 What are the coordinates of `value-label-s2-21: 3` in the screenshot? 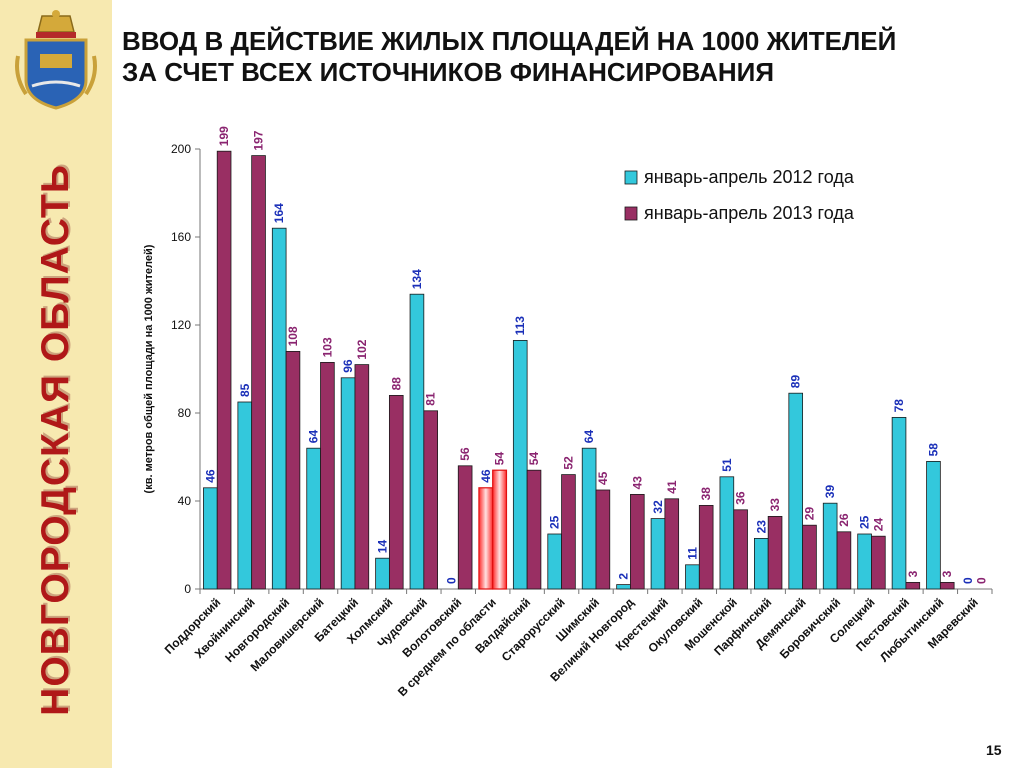 It's located at (947, 573).